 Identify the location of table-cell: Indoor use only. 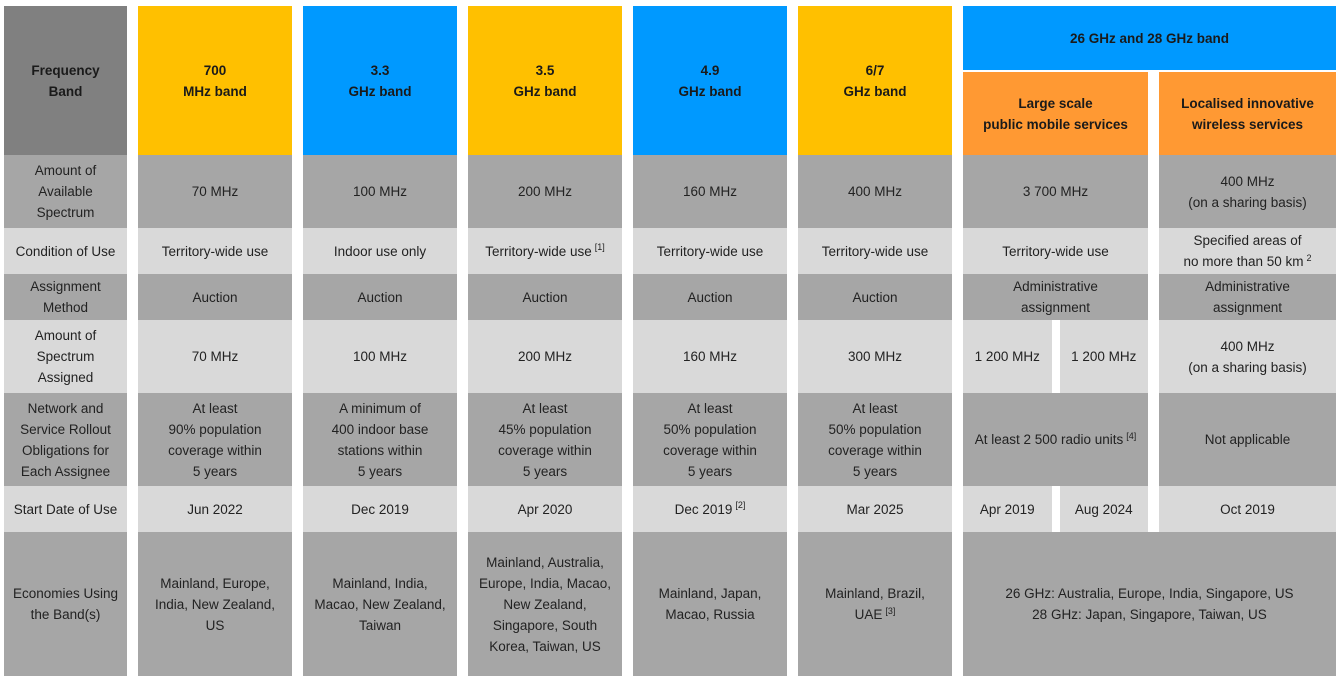
(380, 251).